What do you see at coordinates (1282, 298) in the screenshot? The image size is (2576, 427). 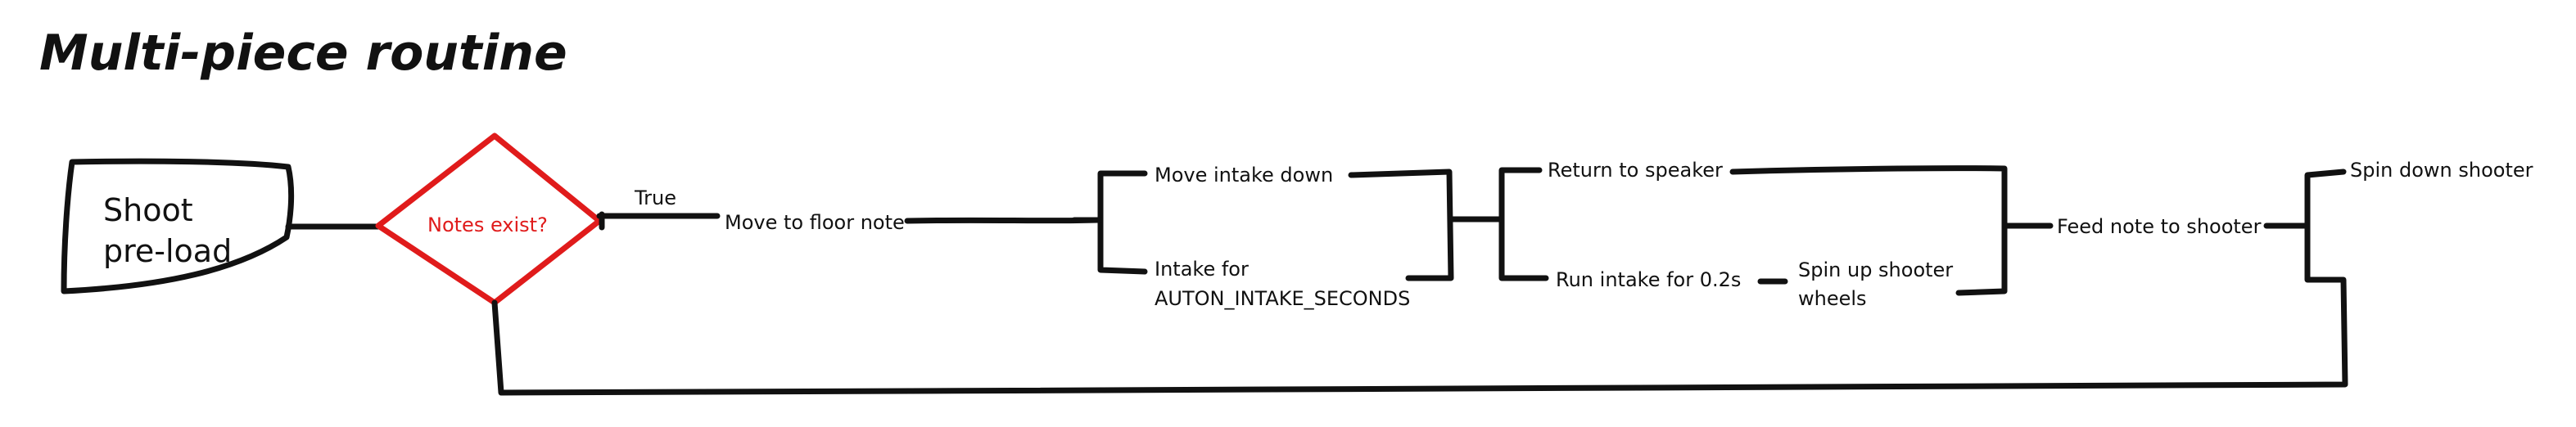 I see `node-intake-for-line2: AUTON_INTAKE_SECONDS` at bounding box center [1282, 298].